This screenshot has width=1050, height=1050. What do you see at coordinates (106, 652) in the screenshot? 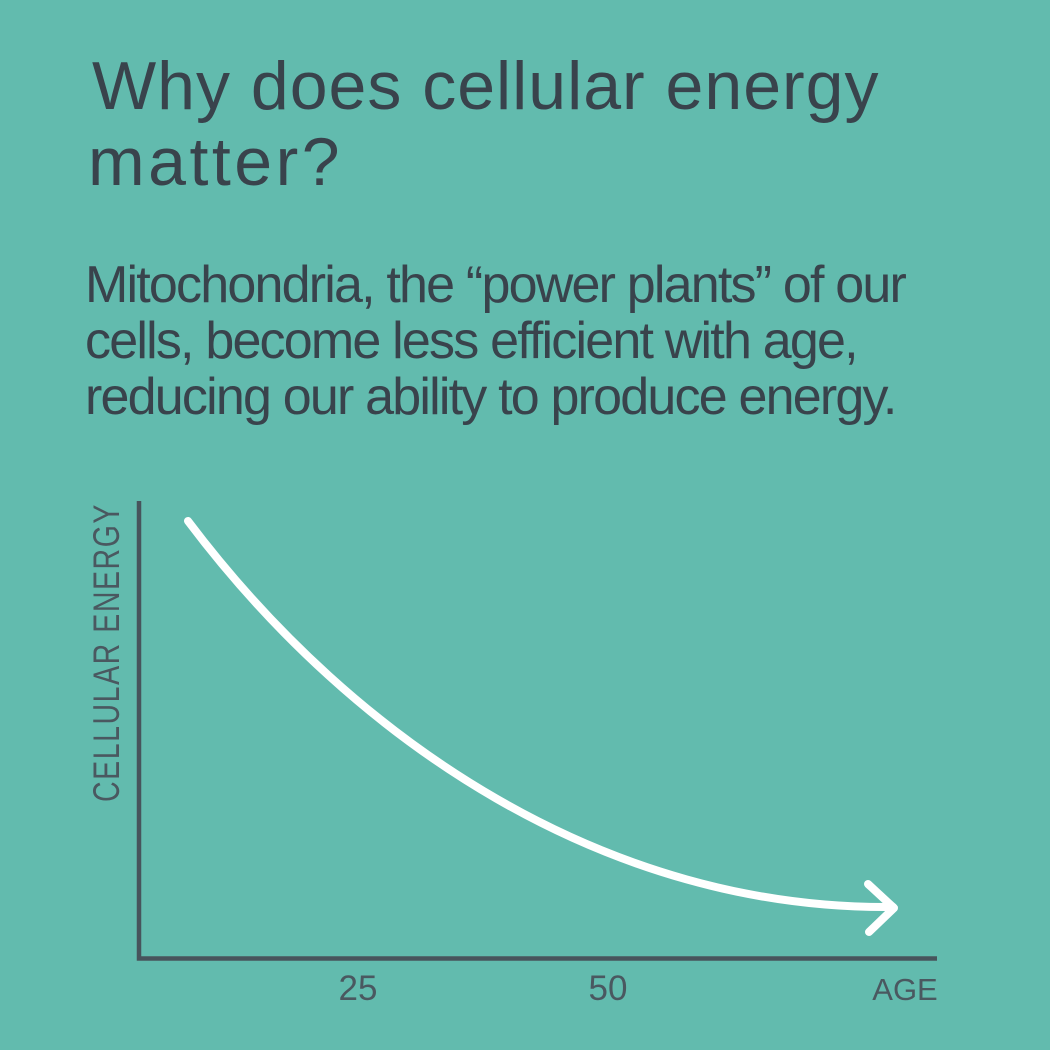
I see `svg-text: CELLULAR ENERGY` at bounding box center [106, 652].